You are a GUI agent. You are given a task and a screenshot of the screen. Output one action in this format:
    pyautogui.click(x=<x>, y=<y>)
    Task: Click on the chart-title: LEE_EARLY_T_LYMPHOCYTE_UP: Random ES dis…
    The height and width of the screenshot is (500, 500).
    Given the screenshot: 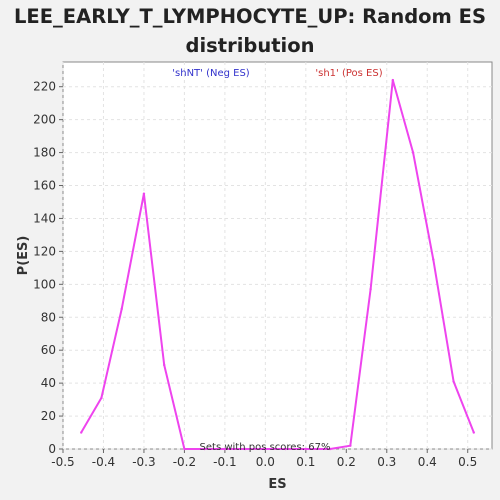 What is the action you would take?
    pyautogui.click(x=250, y=31)
    